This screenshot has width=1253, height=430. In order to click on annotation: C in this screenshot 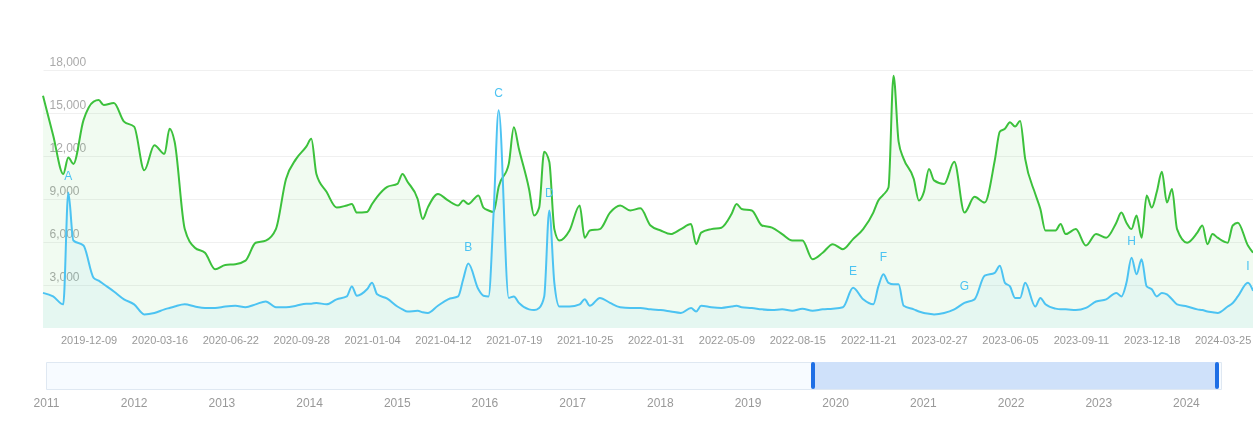, I will do `click(499, 93)`.